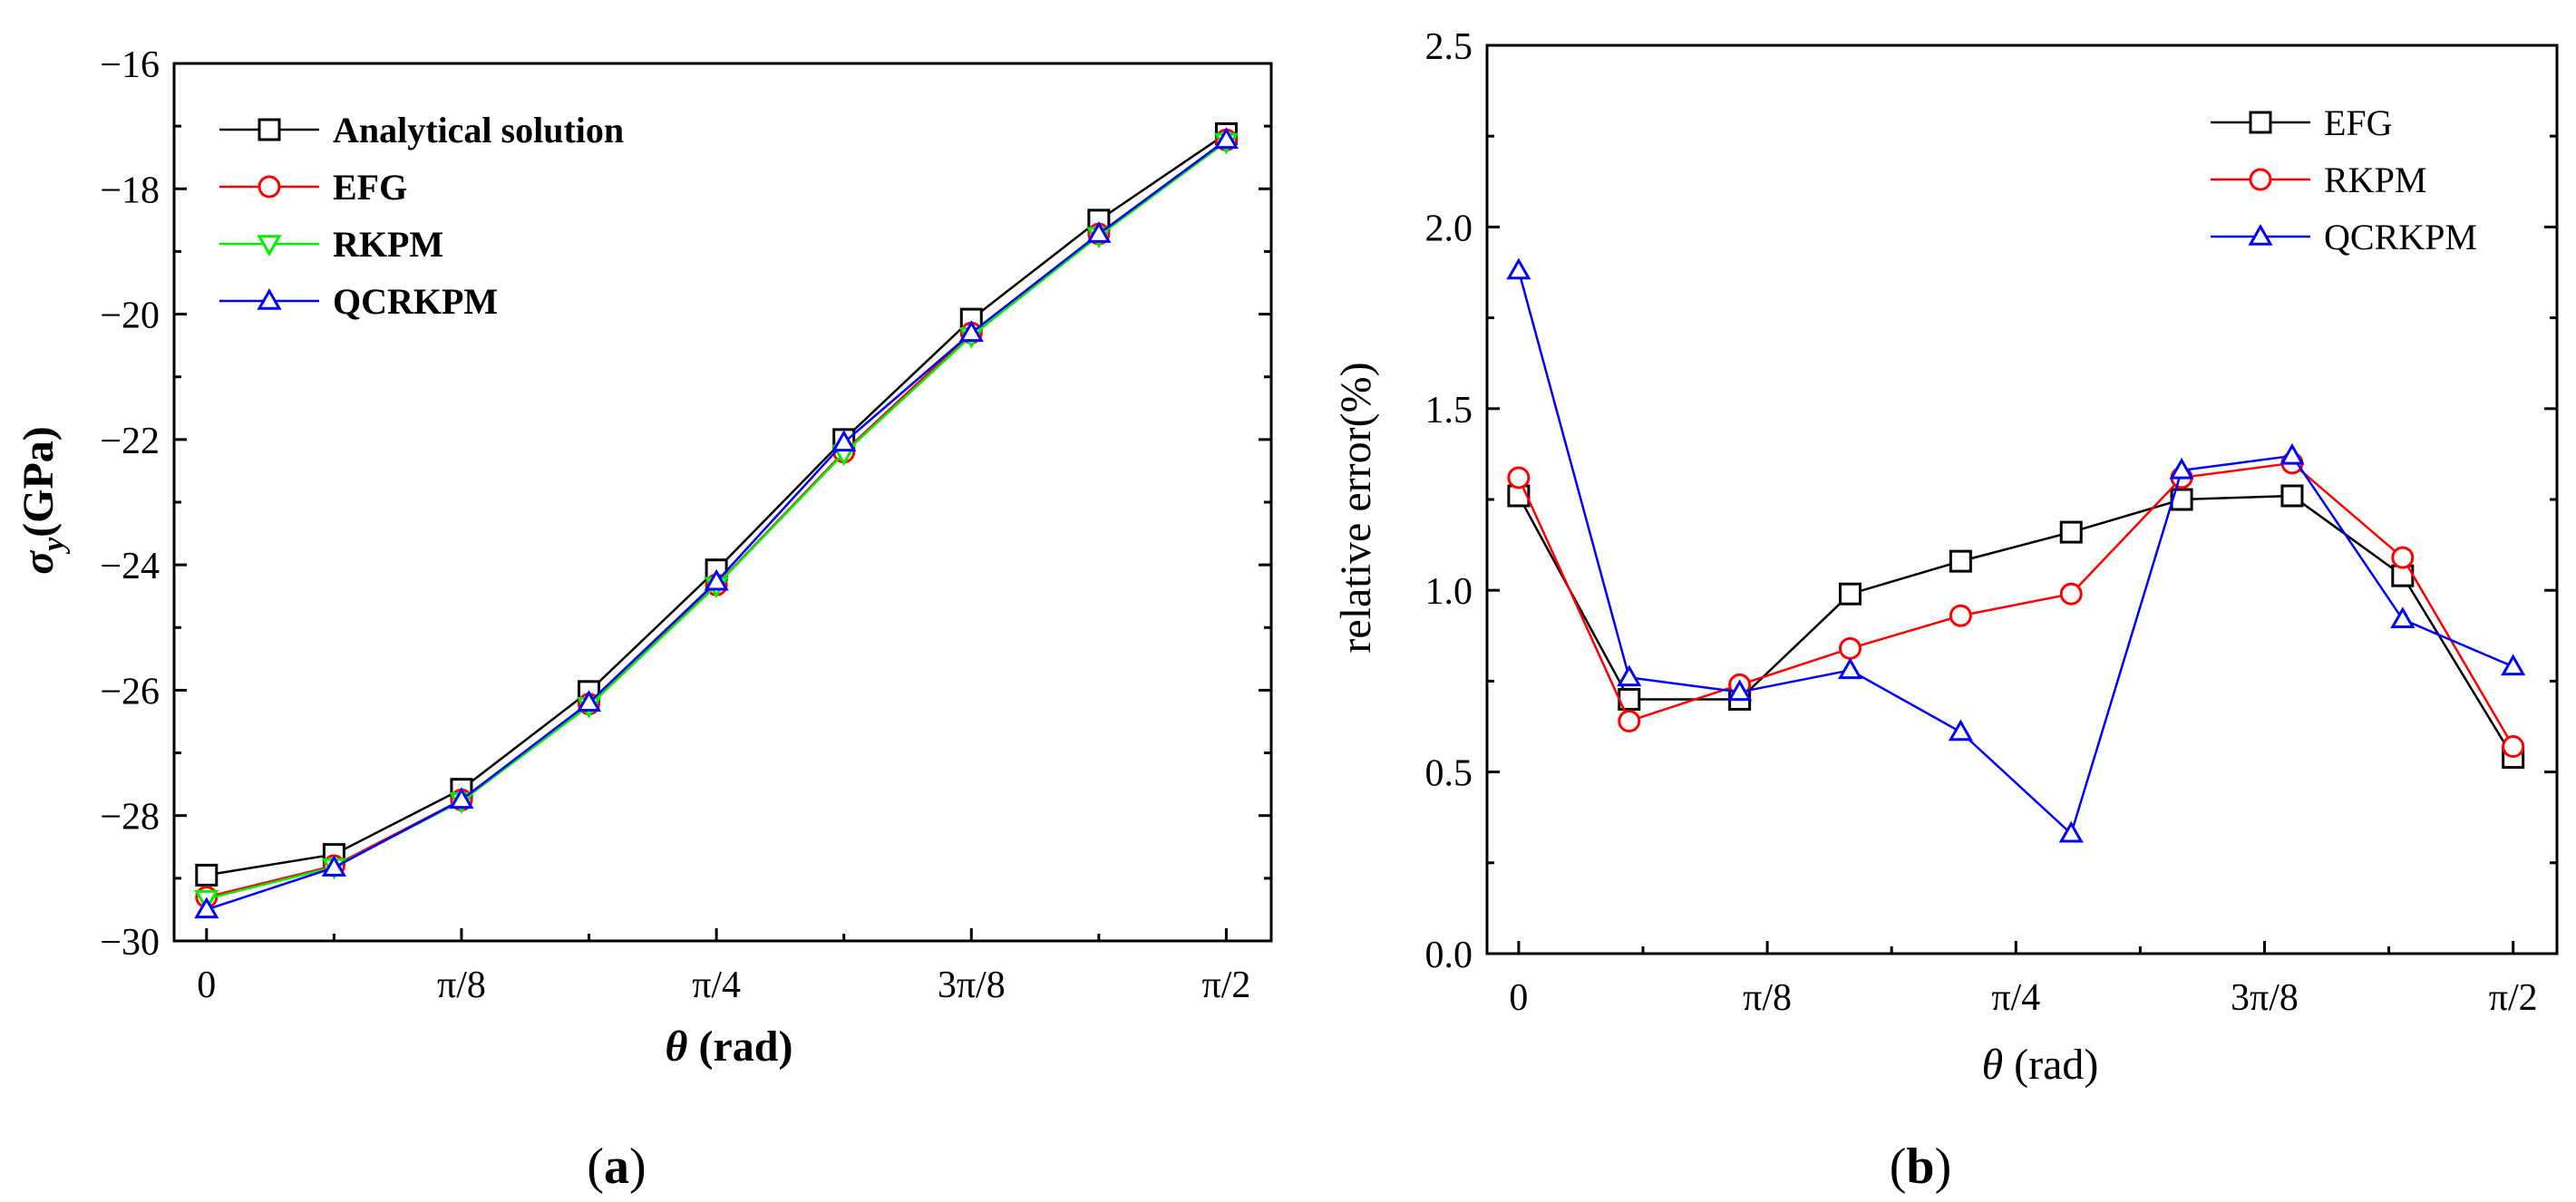 The image size is (2576, 1202). Describe the element at coordinates (421, 216) in the screenshot. I see `panel-a-legend: Analytical solution EFG RKPM QCRKPM` at that location.